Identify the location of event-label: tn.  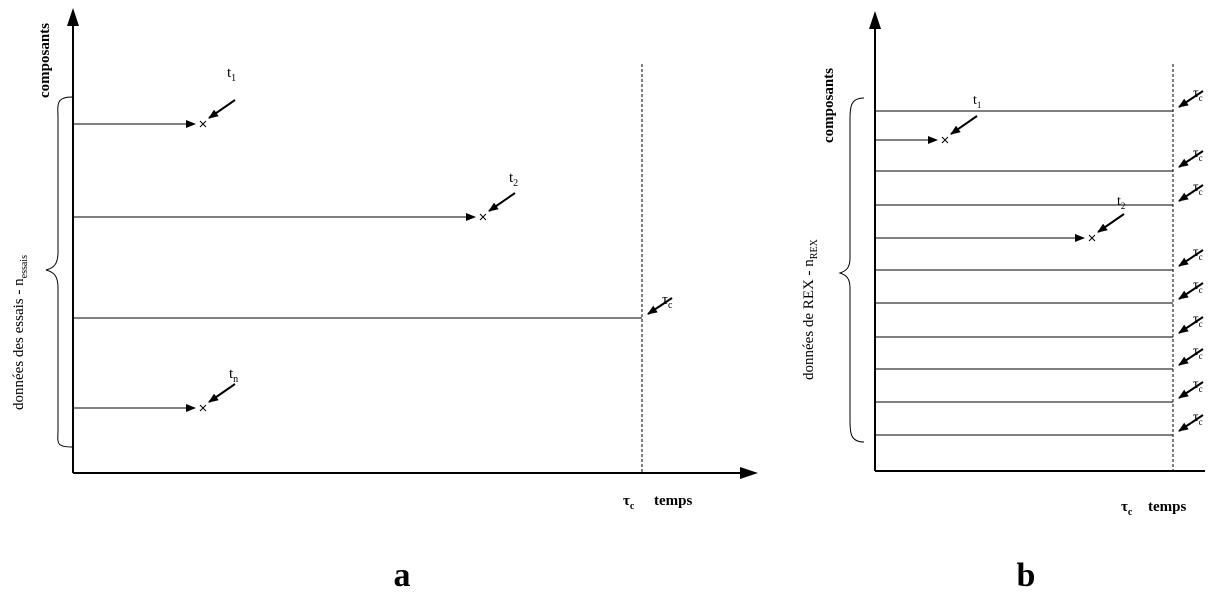
(233, 375).